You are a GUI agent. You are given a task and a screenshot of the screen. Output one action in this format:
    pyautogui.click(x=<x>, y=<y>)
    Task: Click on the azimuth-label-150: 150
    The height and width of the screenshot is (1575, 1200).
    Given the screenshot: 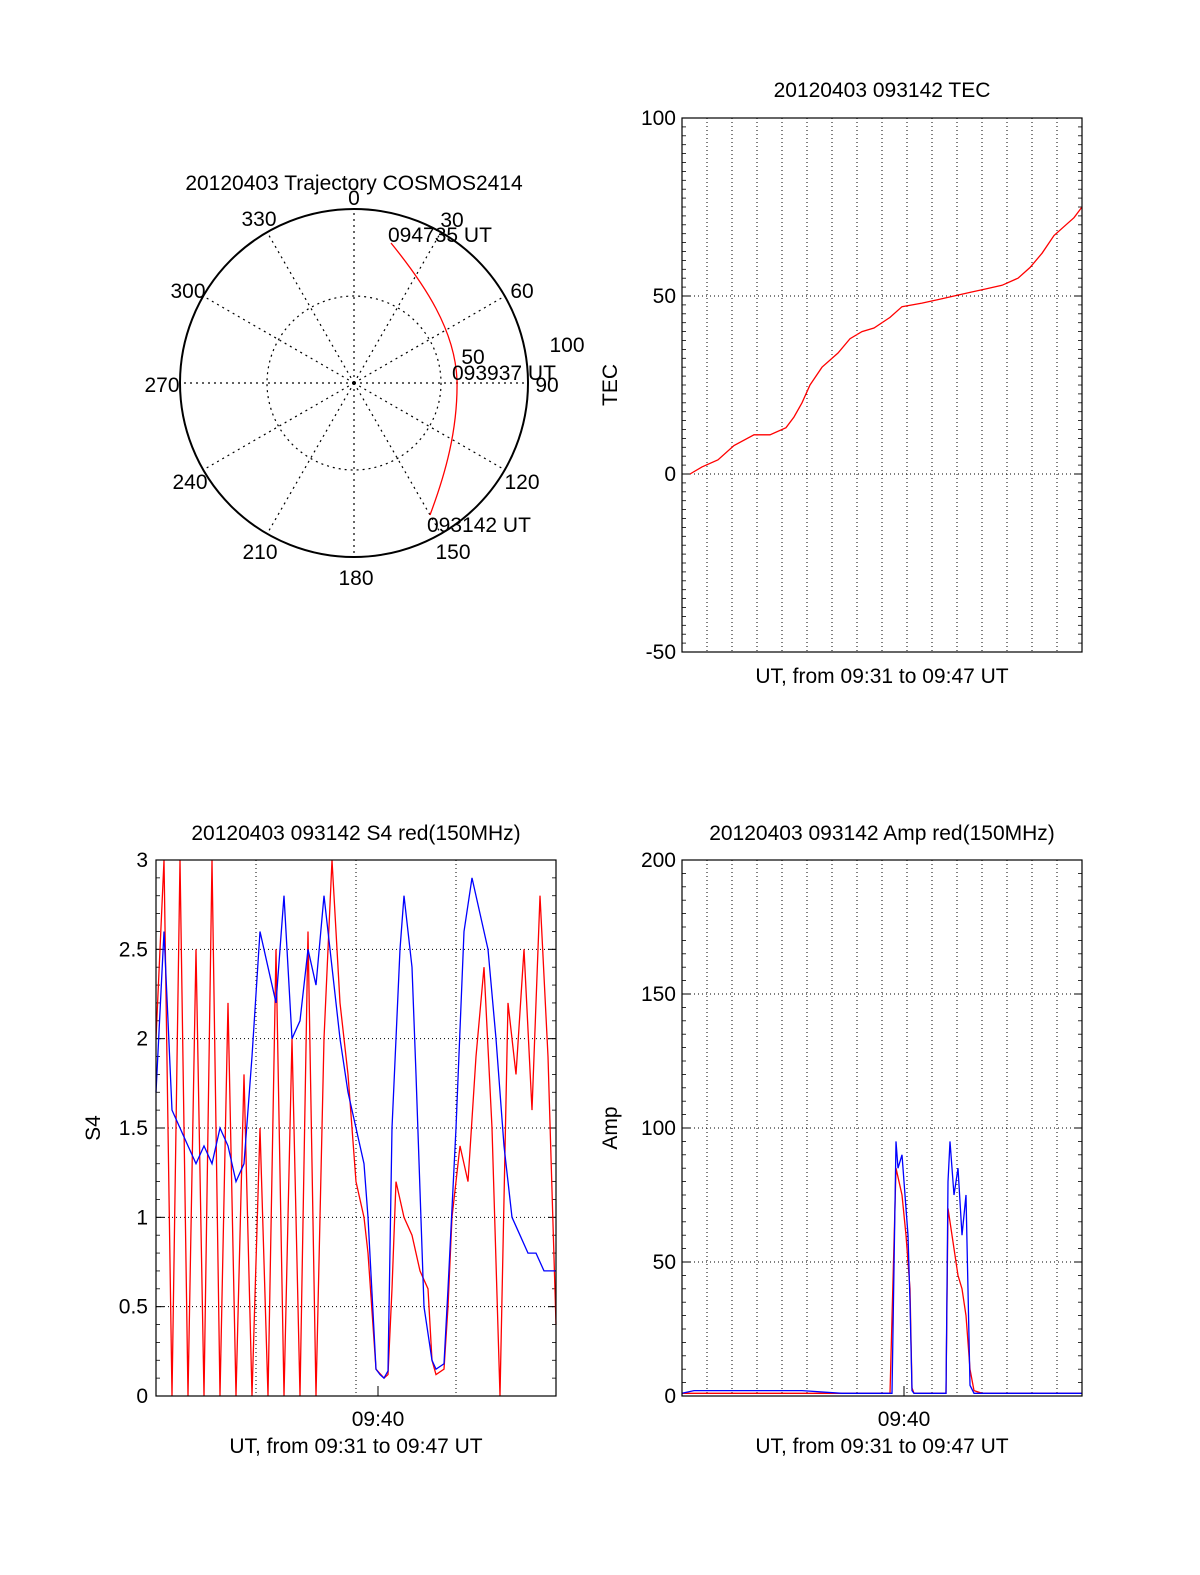 What is the action you would take?
    pyautogui.click(x=452, y=552)
    